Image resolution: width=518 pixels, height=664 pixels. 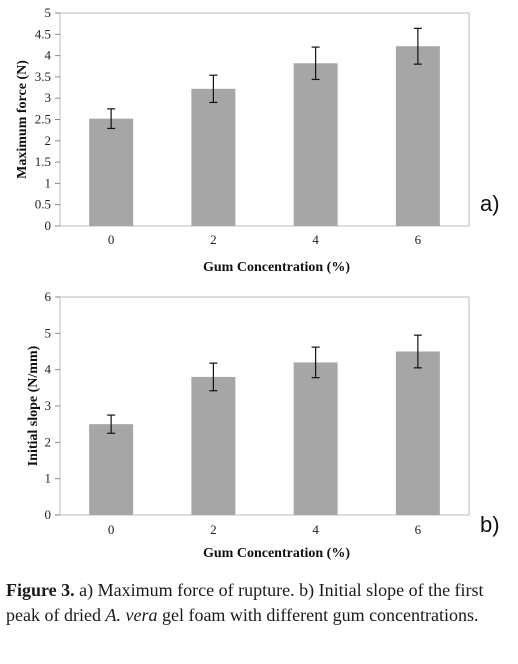 What do you see at coordinates (48, 296) in the screenshot?
I see `y-tick-label: 6` at bounding box center [48, 296].